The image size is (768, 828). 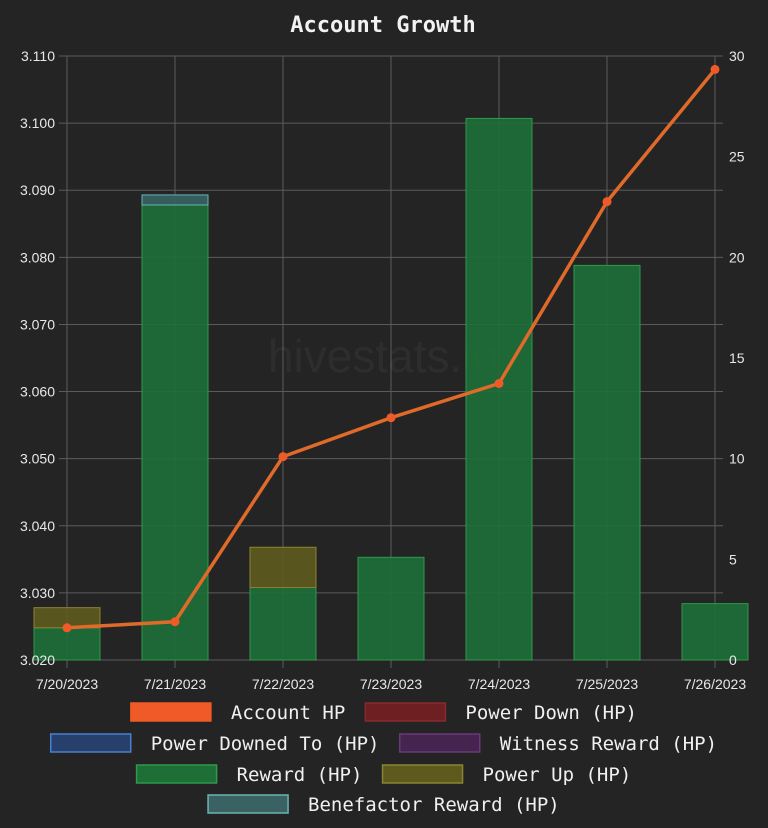 What do you see at coordinates (733, 660) in the screenshot?
I see `right-axis-tick-label: 0` at bounding box center [733, 660].